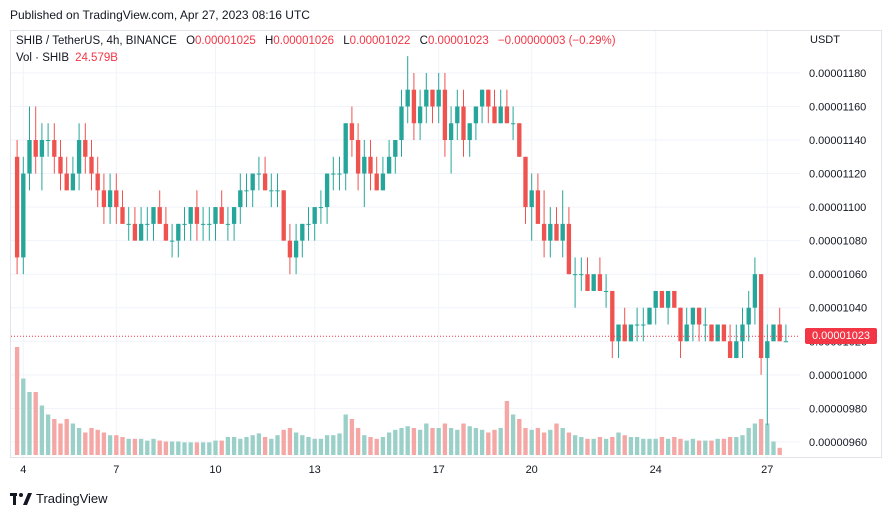 Image resolution: width=891 pixels, height=518 pixels. Describe the element at coordinates (838, 242) in the screenshot. I see `y-tick-label: 0.00001080` at that location.